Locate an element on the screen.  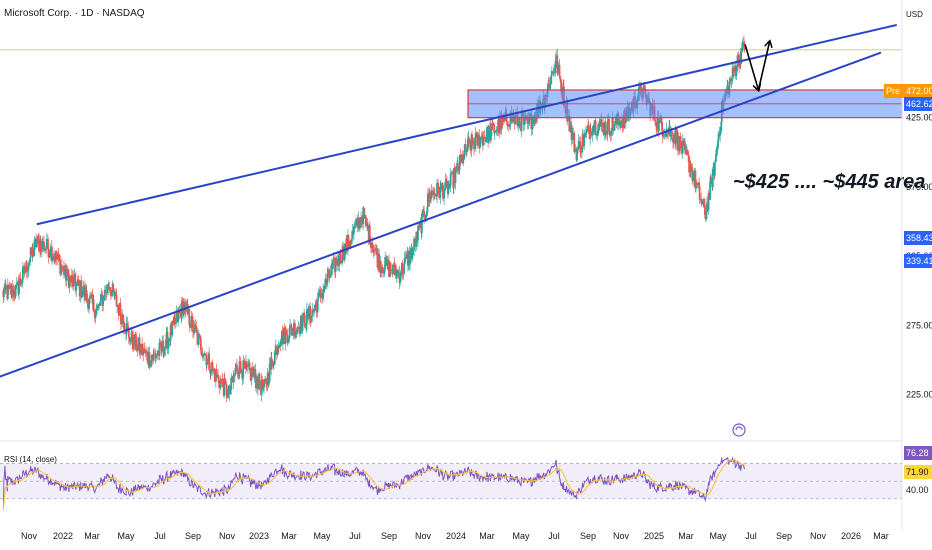
rsi-badge-value: 76.28 is located at coordinates (917, 453).